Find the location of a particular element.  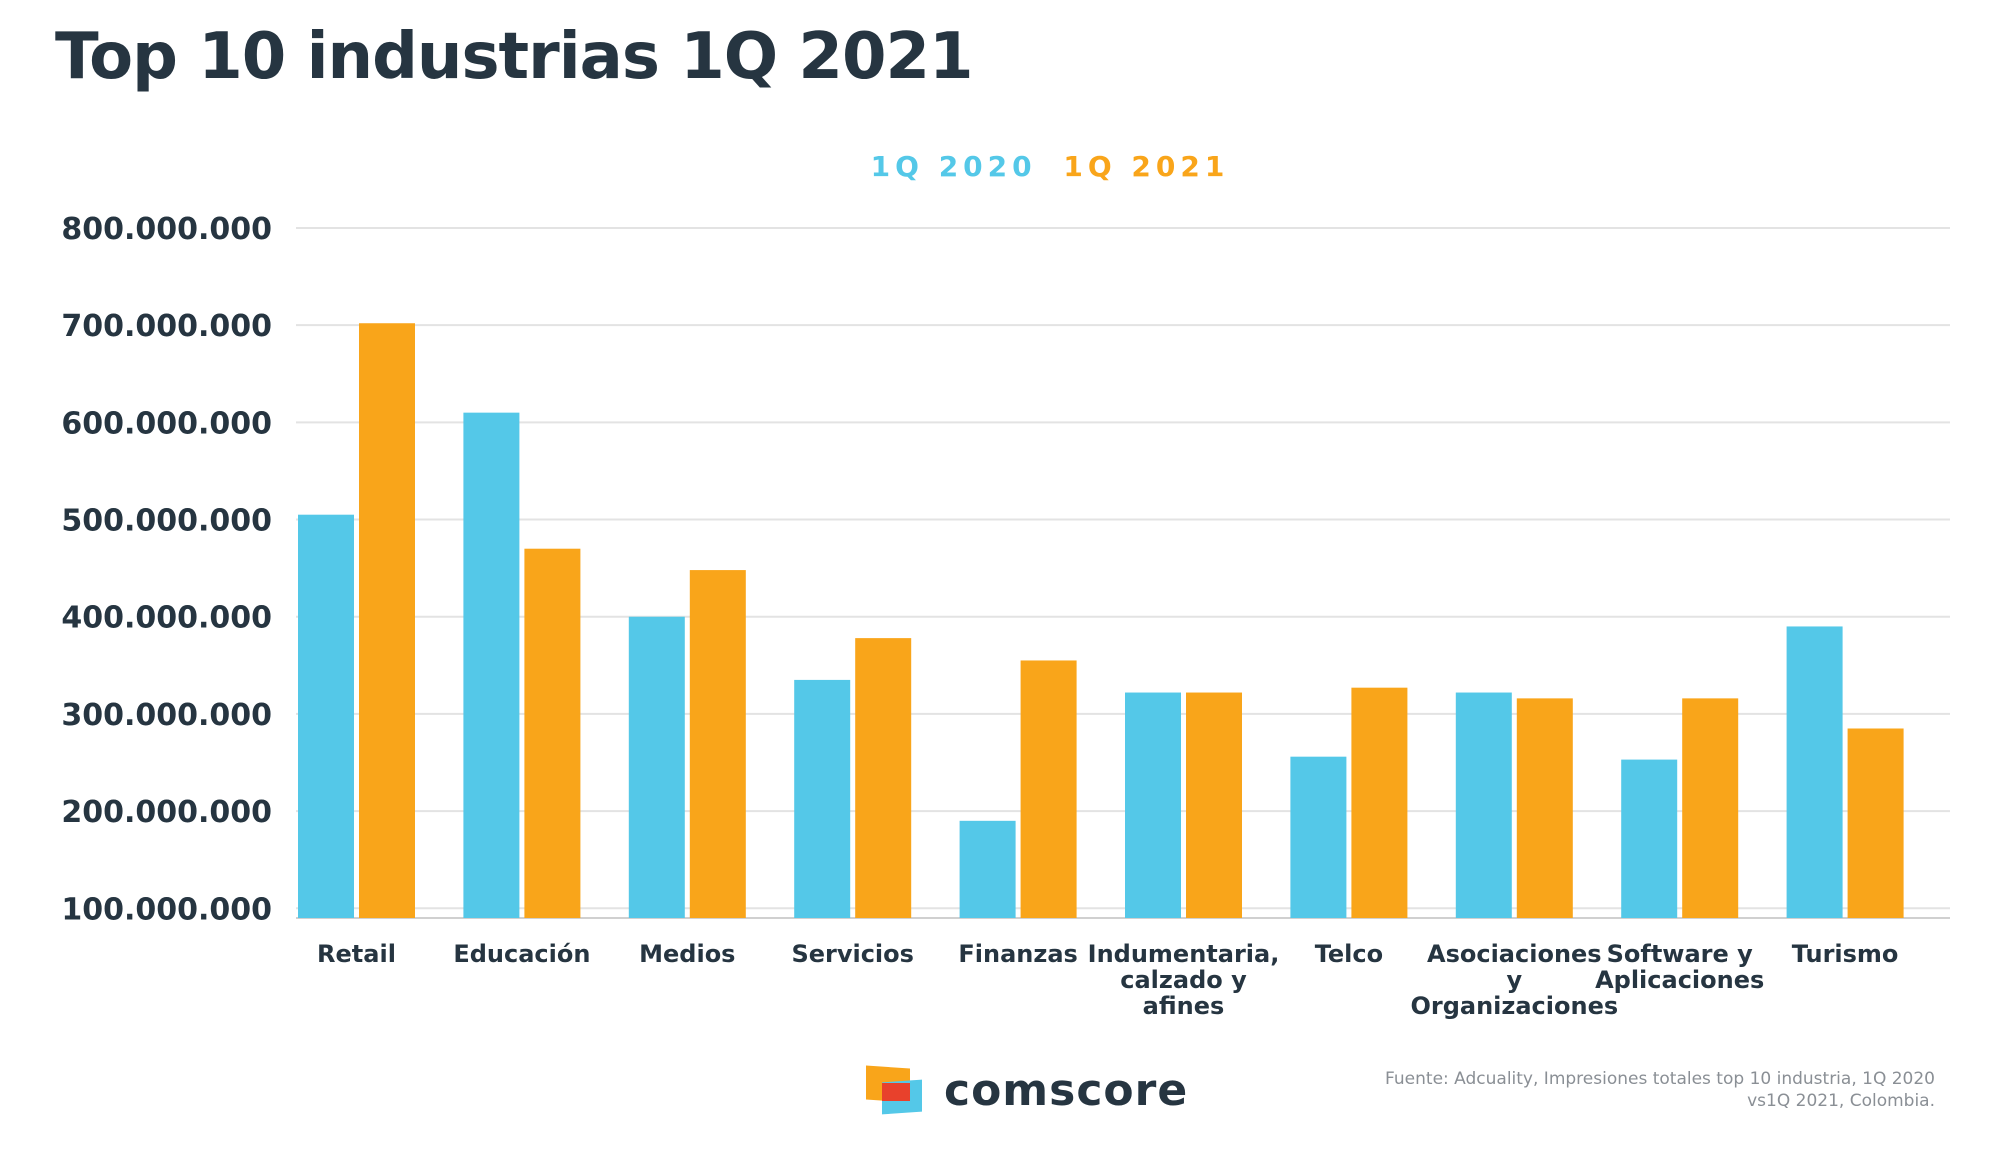

y-tick-label: 600.000.000 is located at coordinates (166, 423).